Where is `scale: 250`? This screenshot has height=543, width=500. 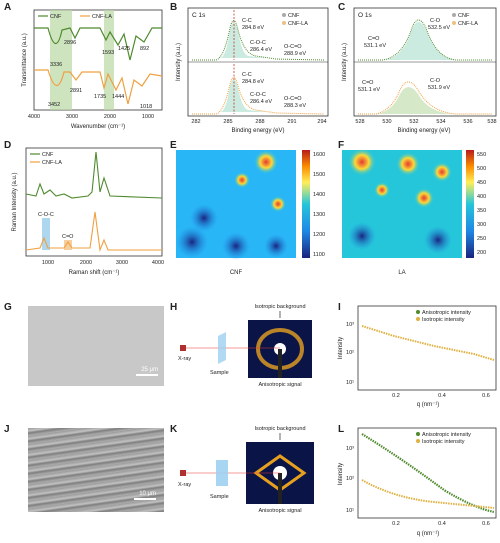 scale: 250 is located at coordinates (481, 239).